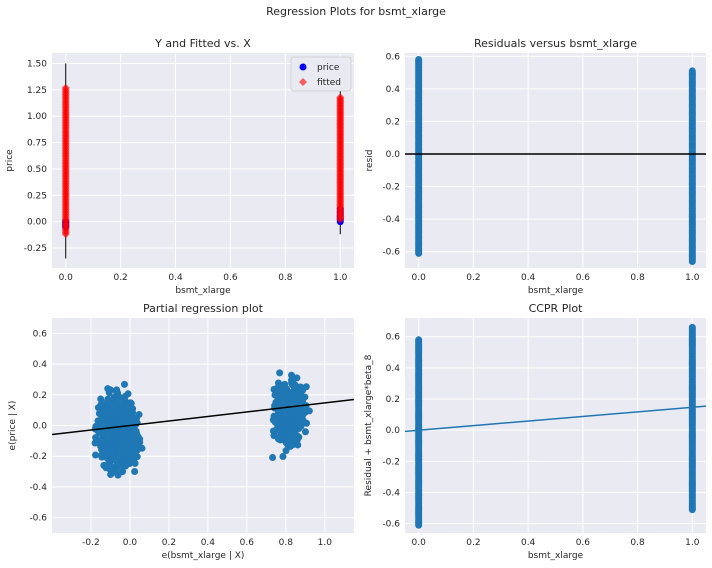 The width and height of the screenshot is (712, 568). What do you see at coordinates (35, 249) in the screenshot?
I see `y-tick-label: -0.25` at bounding box center [35, 249].